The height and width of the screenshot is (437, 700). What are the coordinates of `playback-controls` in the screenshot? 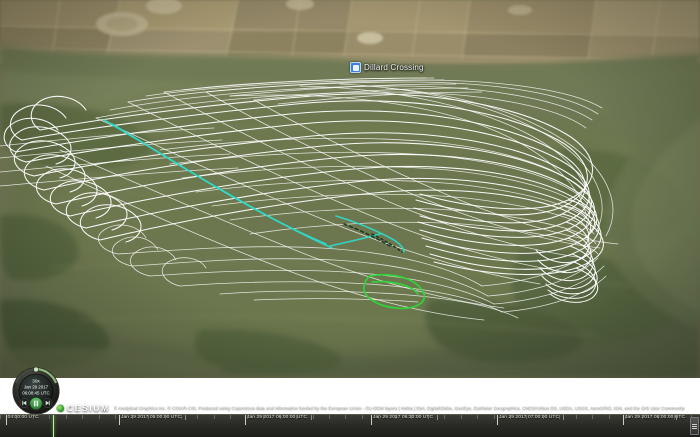 It's located at (36, 403).